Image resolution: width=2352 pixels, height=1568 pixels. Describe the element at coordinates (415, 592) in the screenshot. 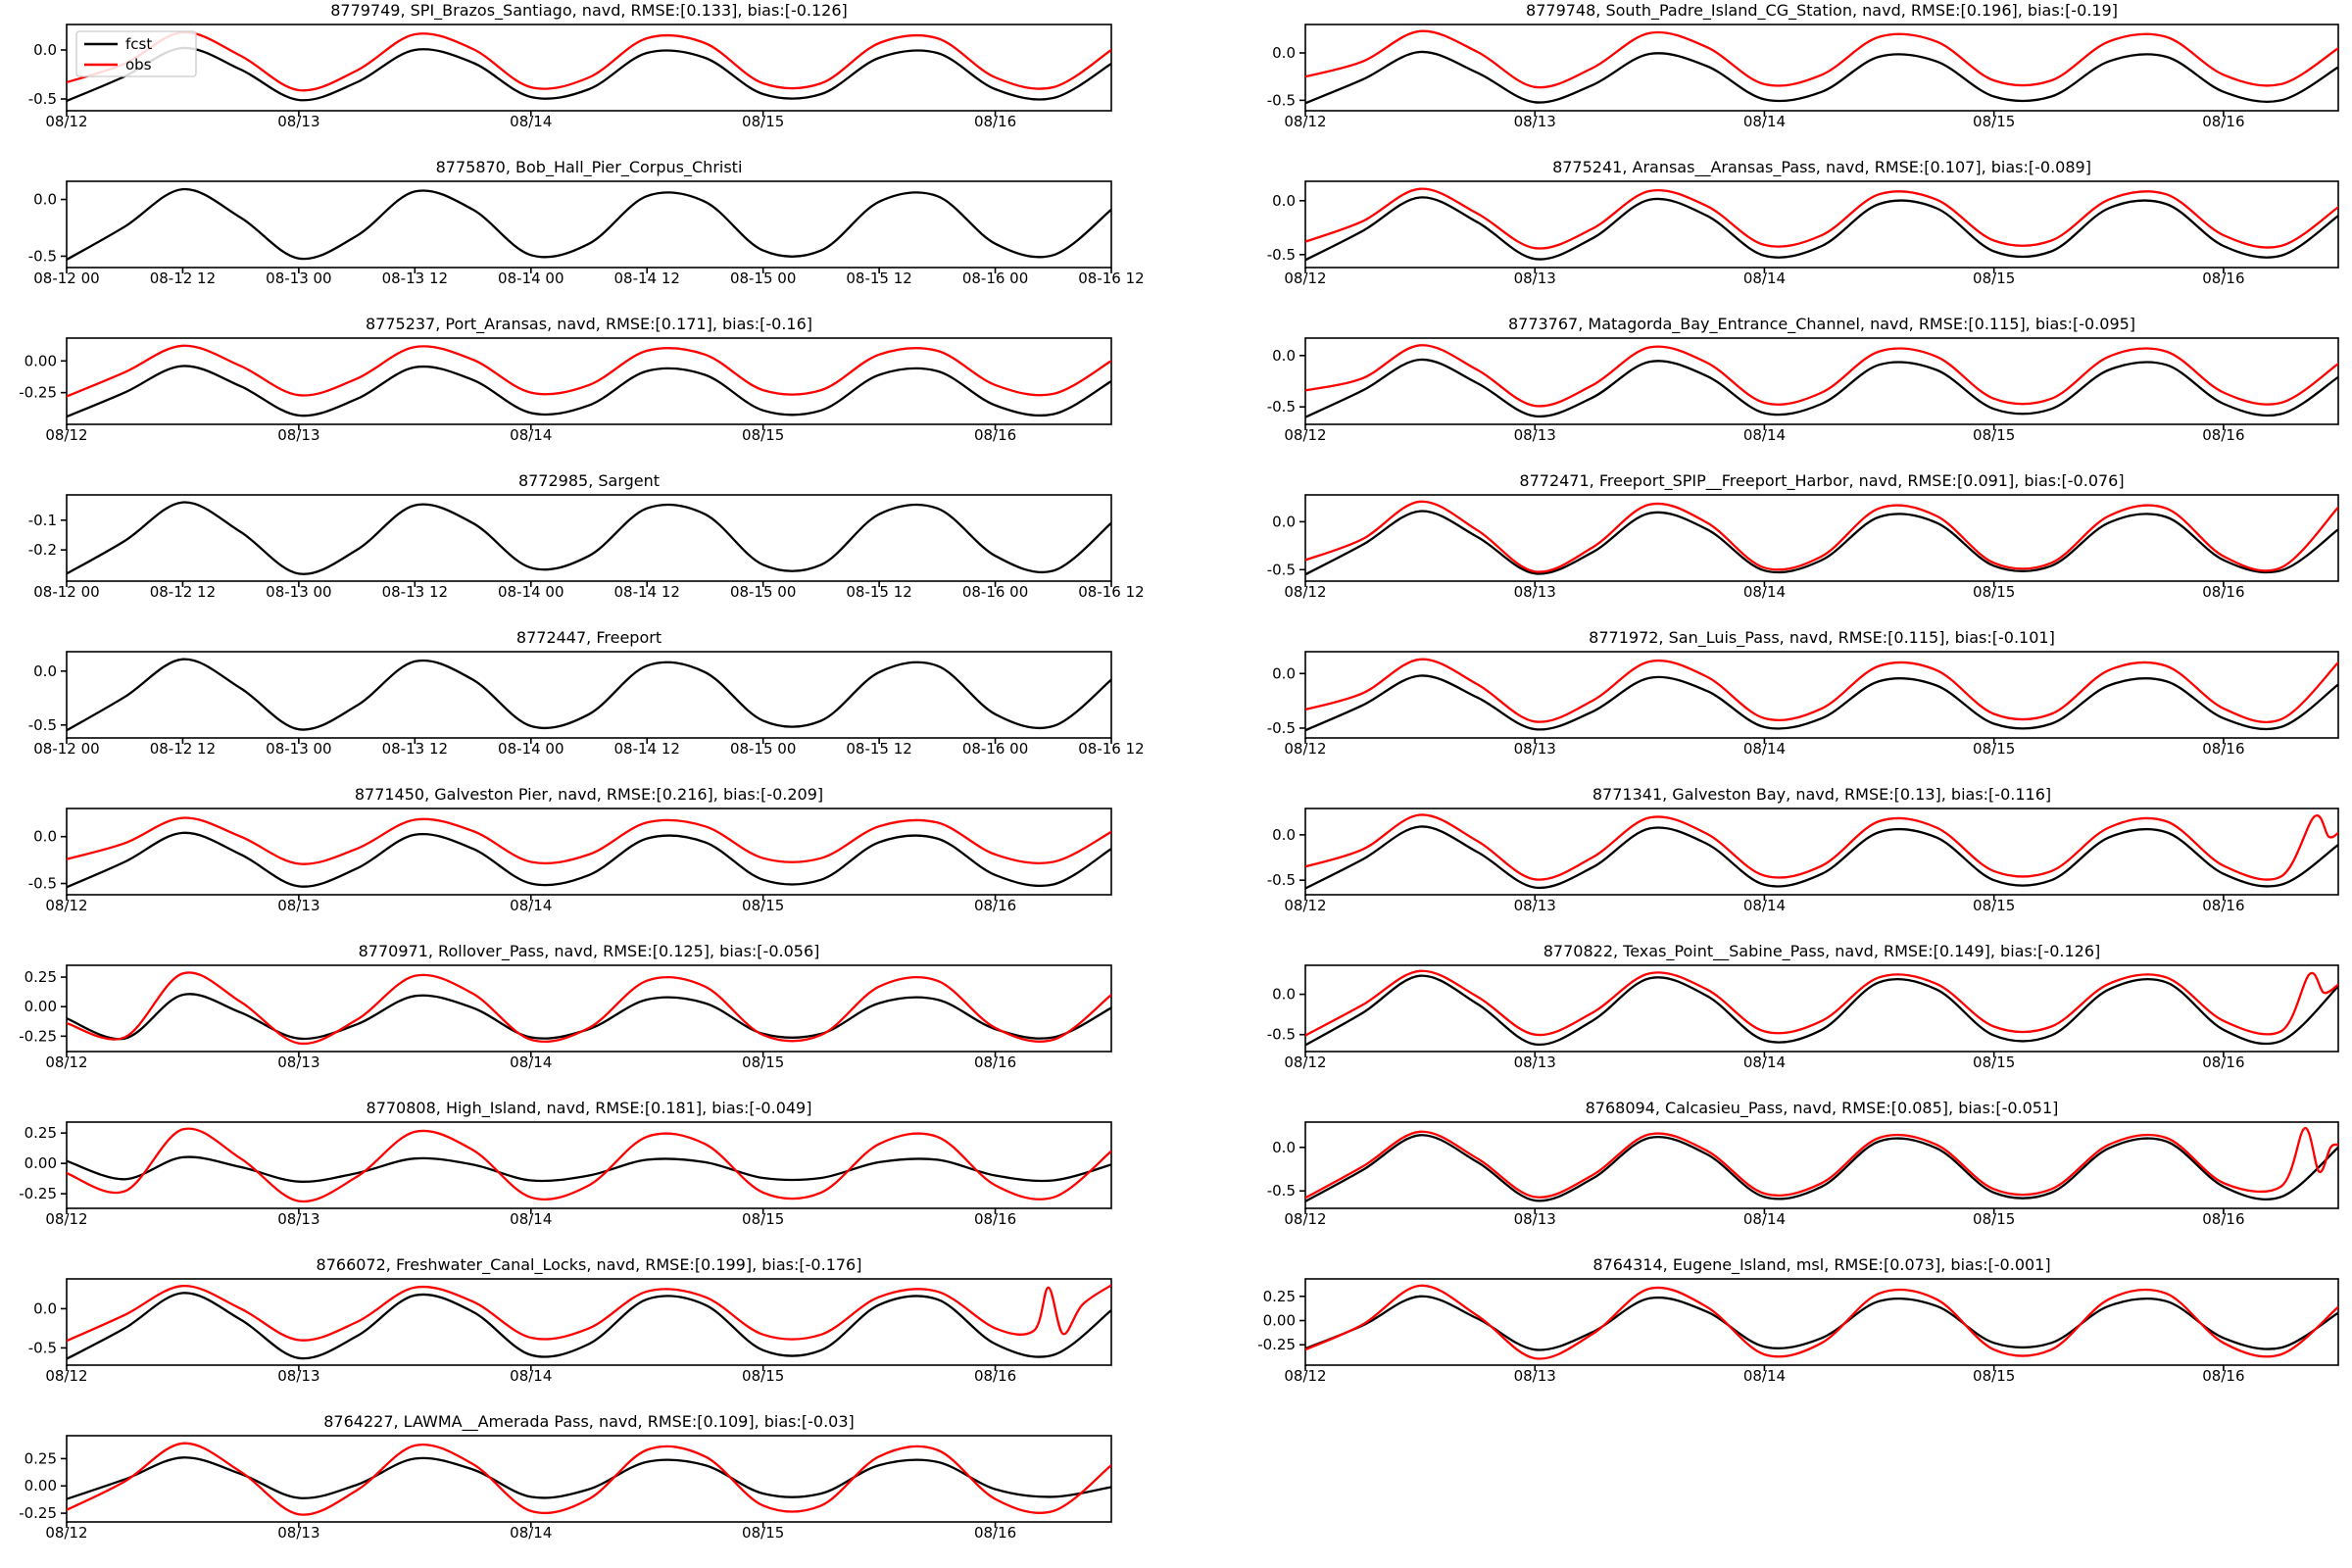

I see `x-tick-label: 08-13 12` at that location.